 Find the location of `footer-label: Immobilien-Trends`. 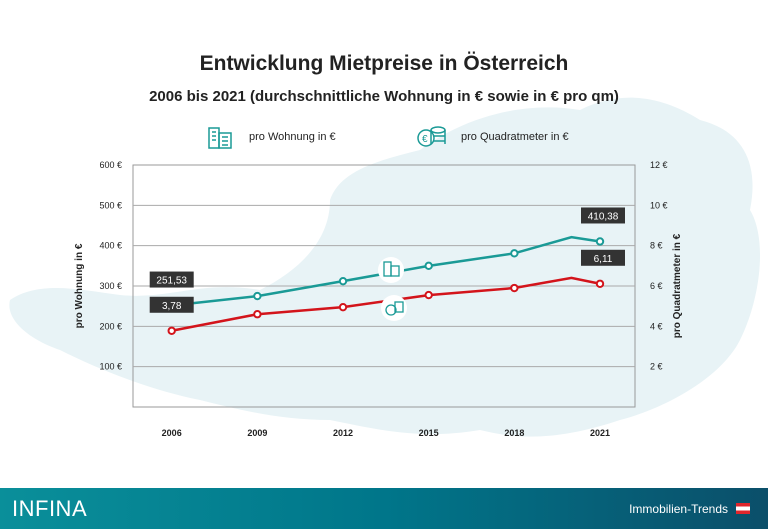

footer-label: Immobilien-Trends is located at coordinates (678, 509).